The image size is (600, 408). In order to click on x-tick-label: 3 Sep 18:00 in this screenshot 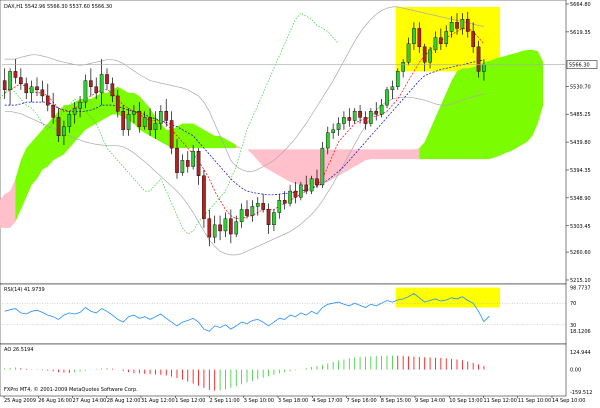, I will do `click(293, 401)`.